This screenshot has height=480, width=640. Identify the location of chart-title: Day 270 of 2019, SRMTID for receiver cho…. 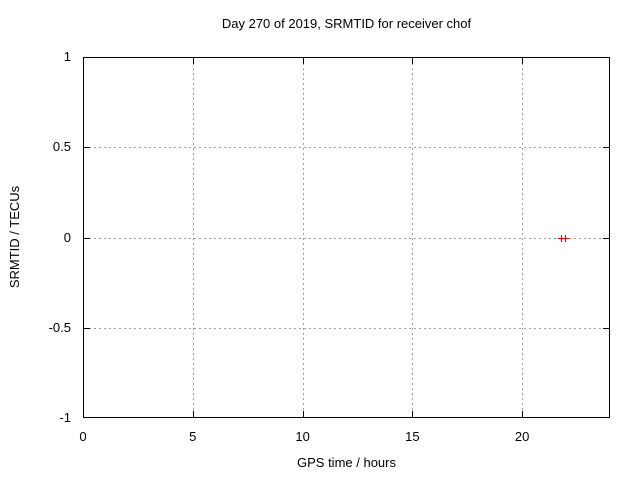
(346, 23).